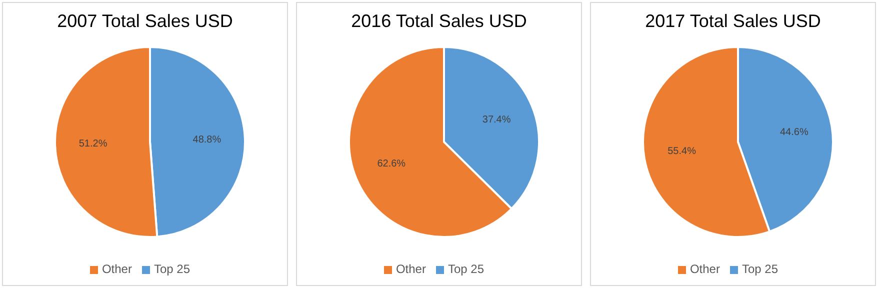 This screenshot has height=288, width=878. I want to click on data-label: 51.2%, so click(93, 144).